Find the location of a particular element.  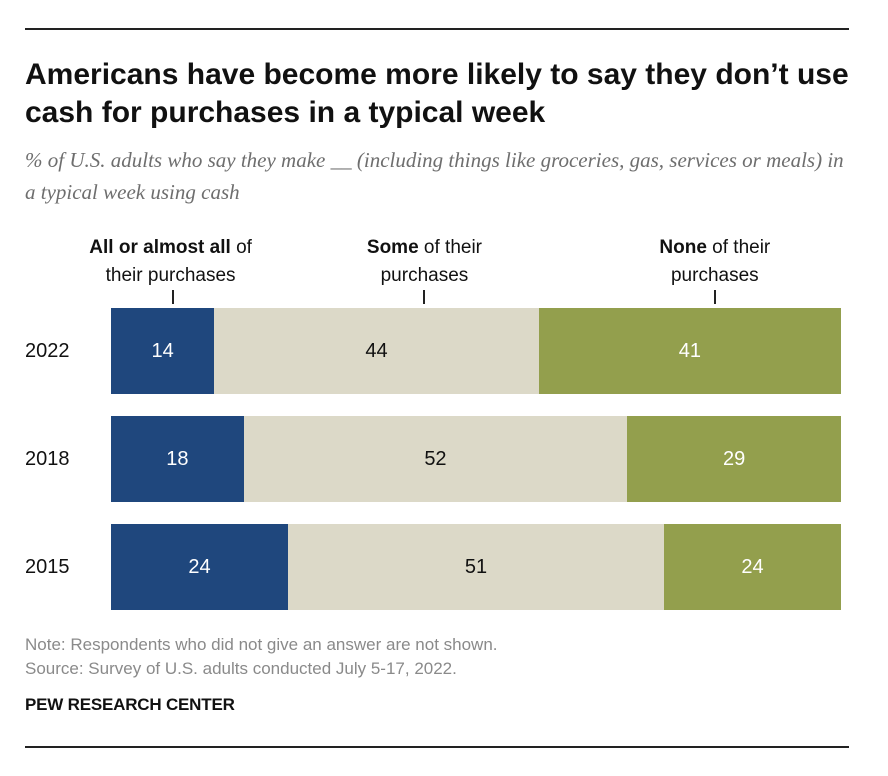

legend-header-none-bold: None is located at coordinates (683, 247).